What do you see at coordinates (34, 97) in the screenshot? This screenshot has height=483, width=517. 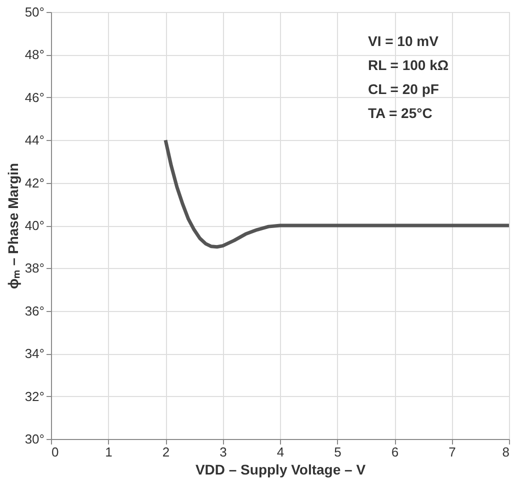 I see `y-tick-label: 46°` at bounding box center [34, 97].